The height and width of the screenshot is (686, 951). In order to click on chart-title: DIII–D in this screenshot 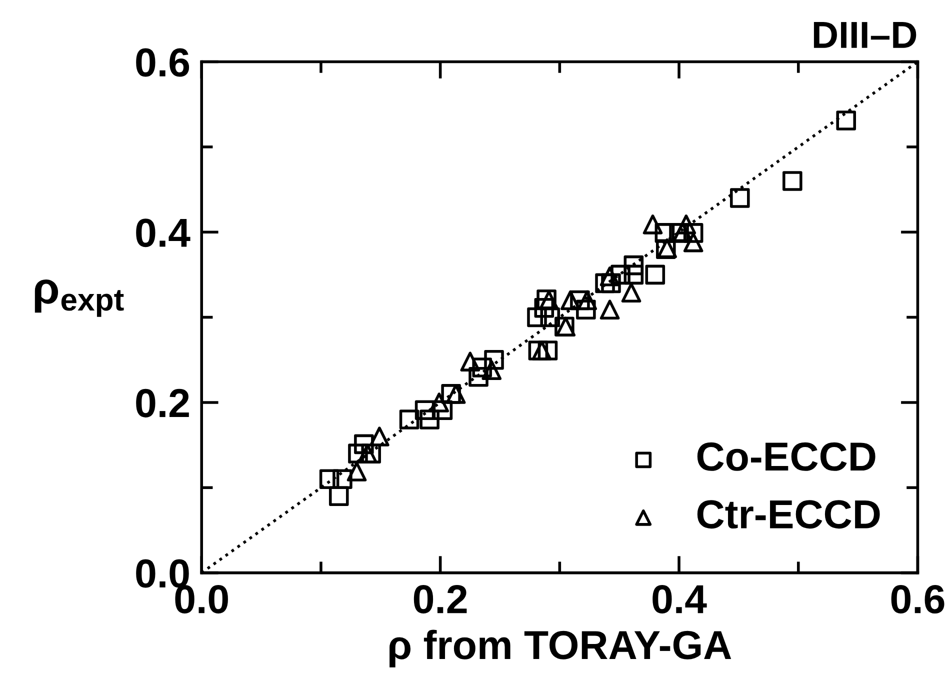, I will do `click(865, 35)`.